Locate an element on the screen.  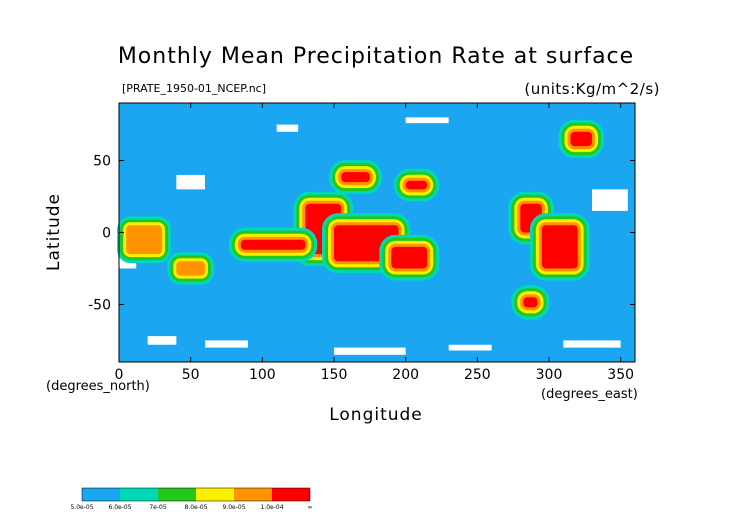
x-tick-label: 200 is located at coordinates (405, 375).